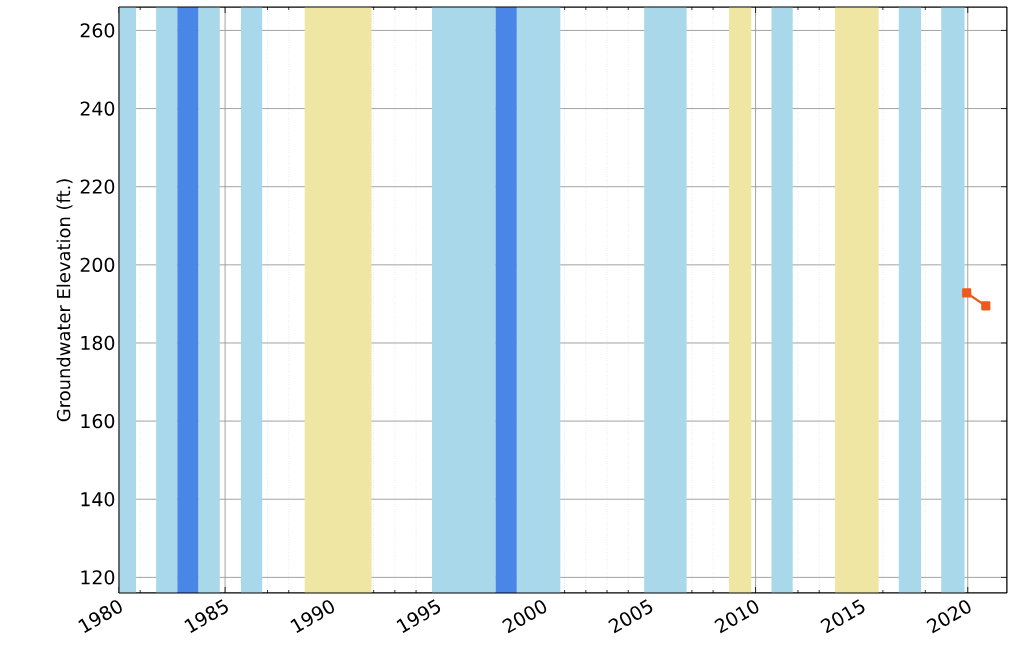 The image size is (1009, 668). What do you see at coordinates (97, 264) in the screenshot?
I see `y-tick-label: 200` at bounding box center [97, 264].